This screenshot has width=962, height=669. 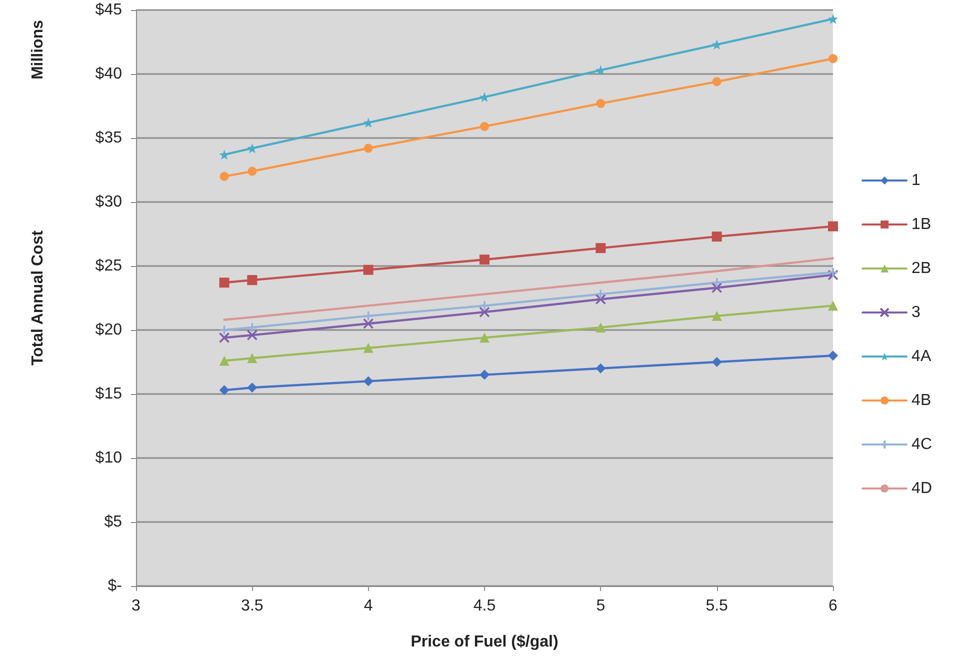 I want to click on y-tick-label: $15, so click(x=108, y=394).